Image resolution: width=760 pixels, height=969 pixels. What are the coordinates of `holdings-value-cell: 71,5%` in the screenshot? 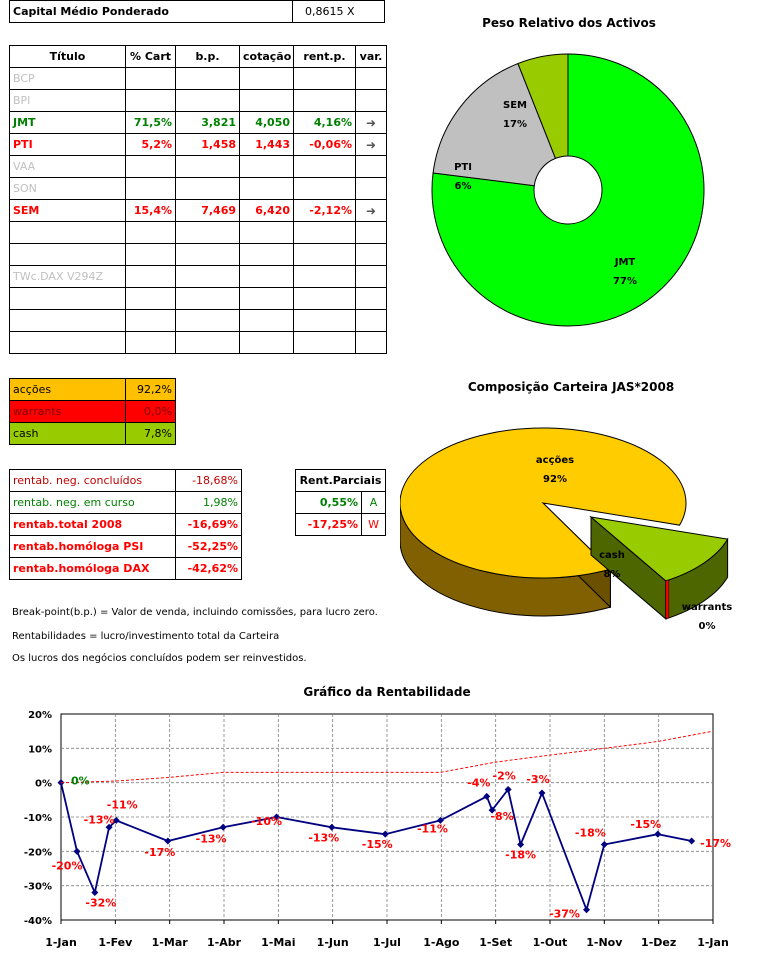 It's located at (150, 122).